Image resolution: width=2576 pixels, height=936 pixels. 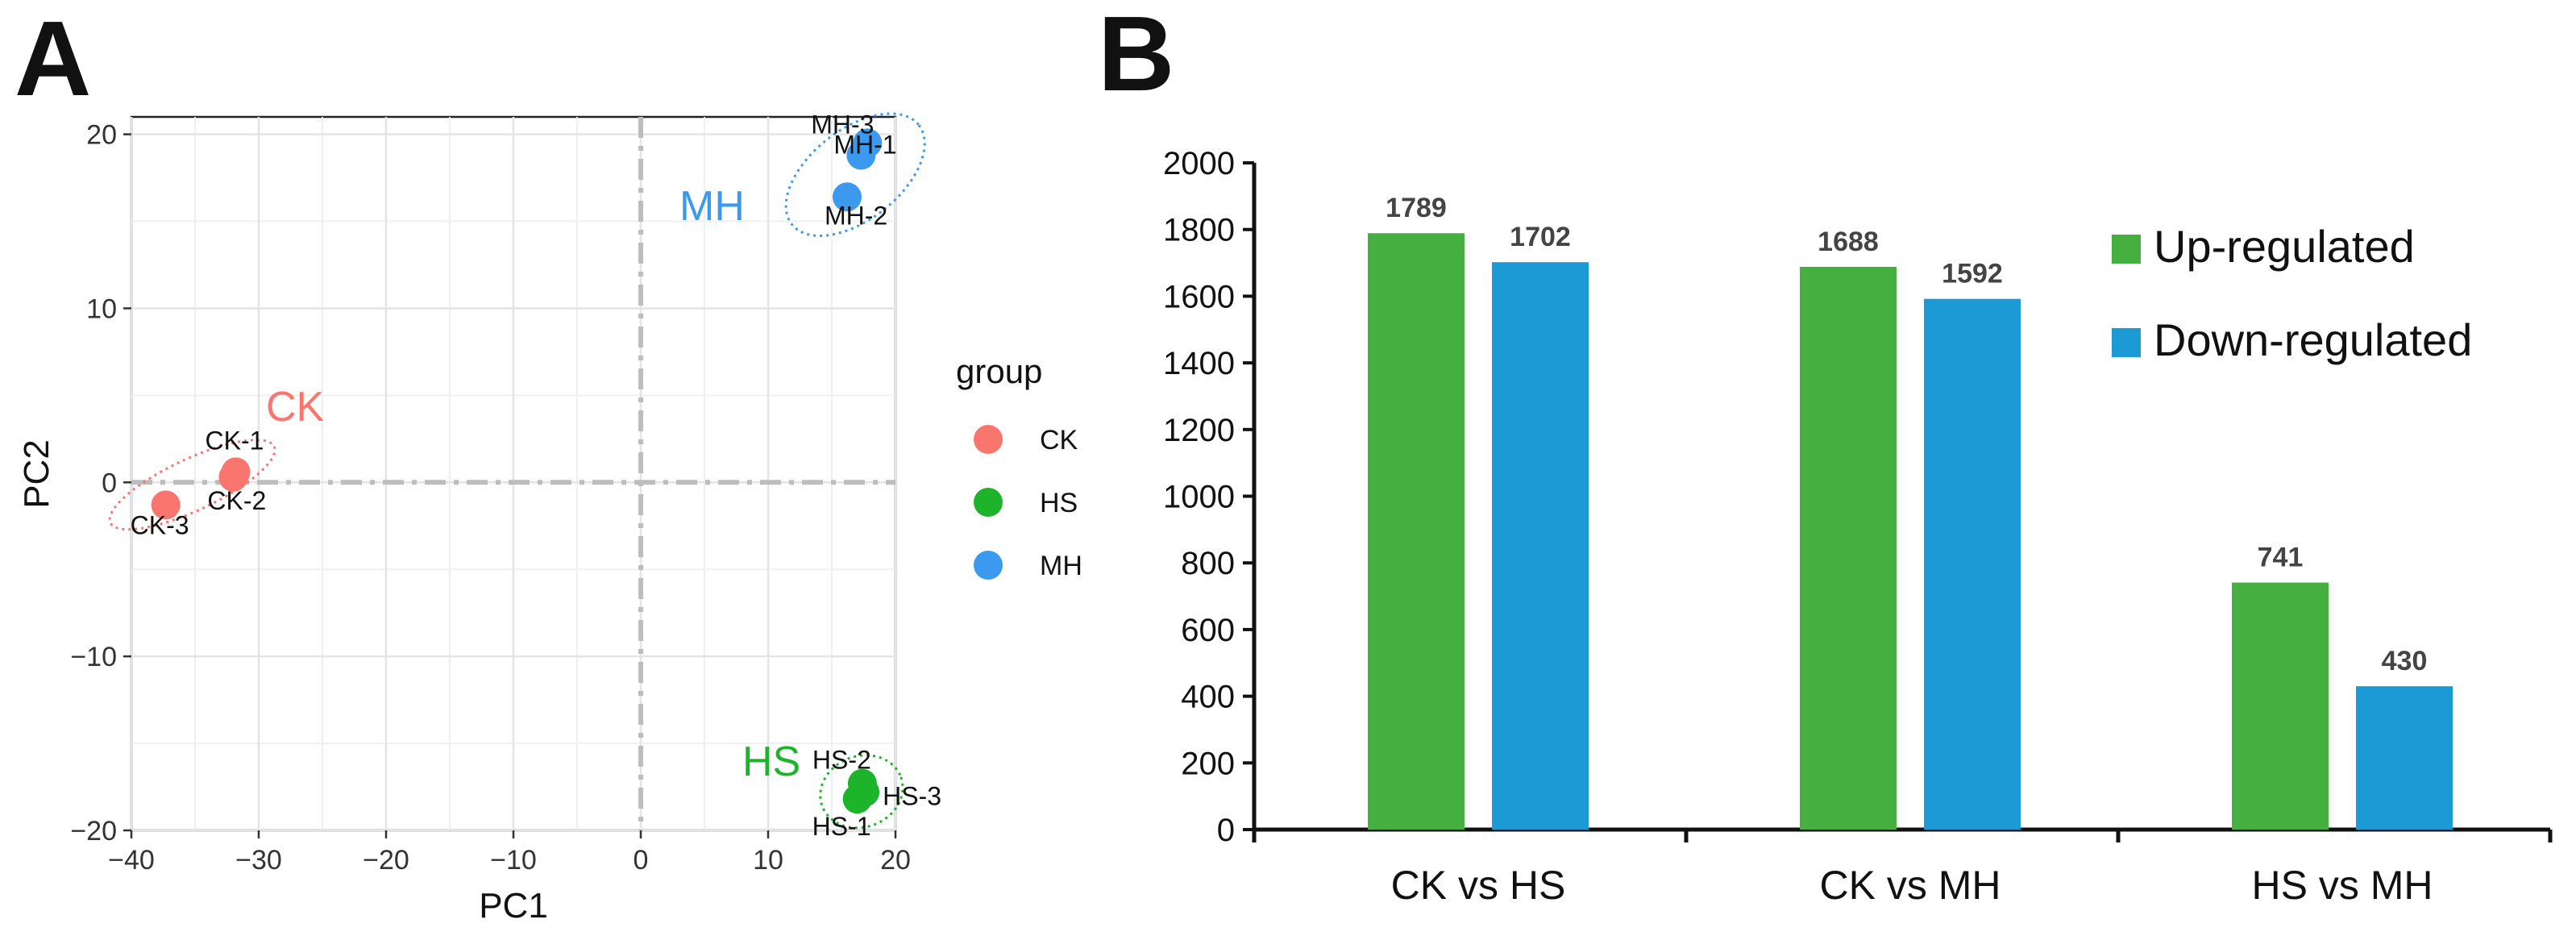 What do you see at coordinates (236, 500) in the screenshot?
I see `point-label-ck-2: CK-2` at bounding box center [236, 500].